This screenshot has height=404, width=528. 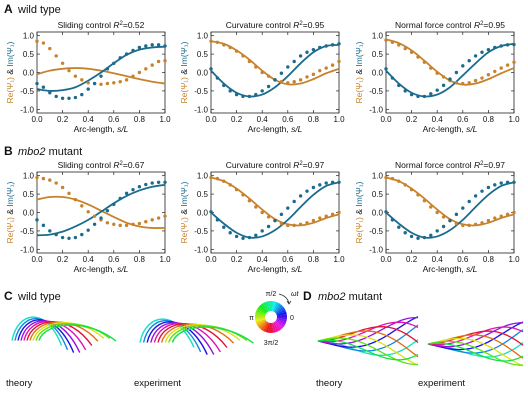 I want to click on y-axis-label-im: Im(Ψ₁), so click(x=359, y=193).